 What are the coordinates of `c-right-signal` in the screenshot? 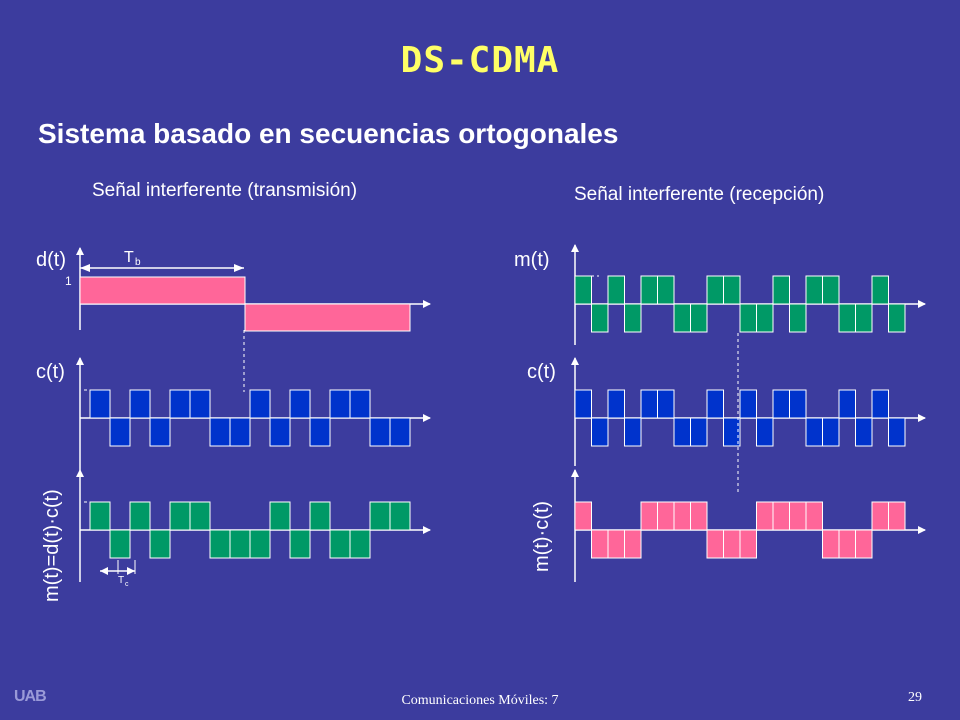 It's located at (740, 418).